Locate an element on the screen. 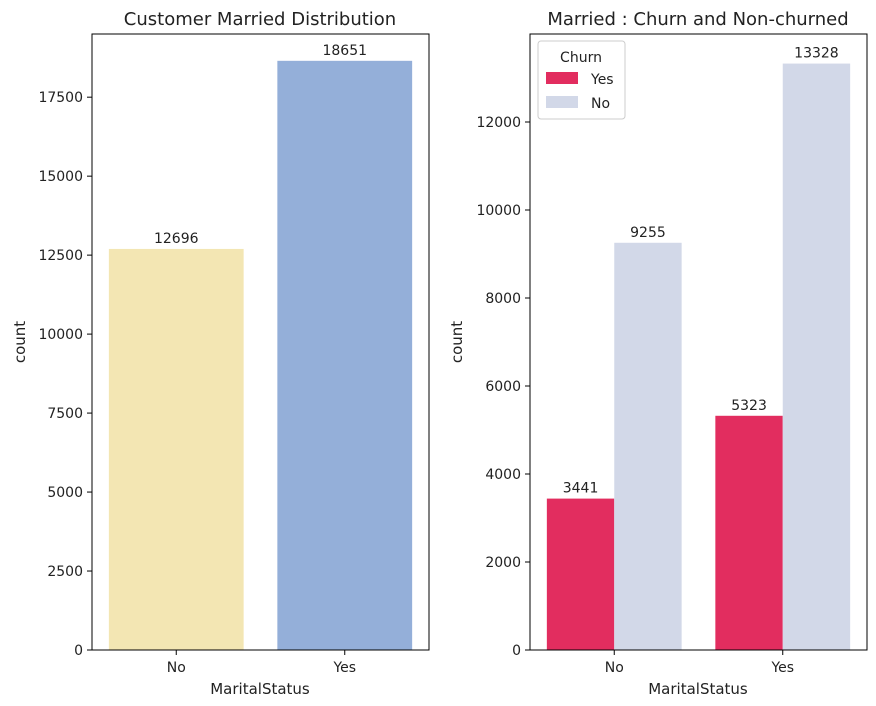 This screenshot has width=876, height=706. legend-label: Yes is located at coordinates (602, 80).